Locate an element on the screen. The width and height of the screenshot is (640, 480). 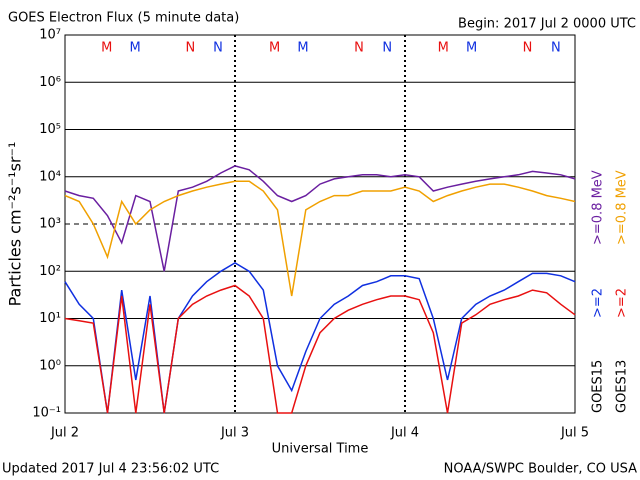
y-tick-label: 10³ is located at coordinates (50, 224).